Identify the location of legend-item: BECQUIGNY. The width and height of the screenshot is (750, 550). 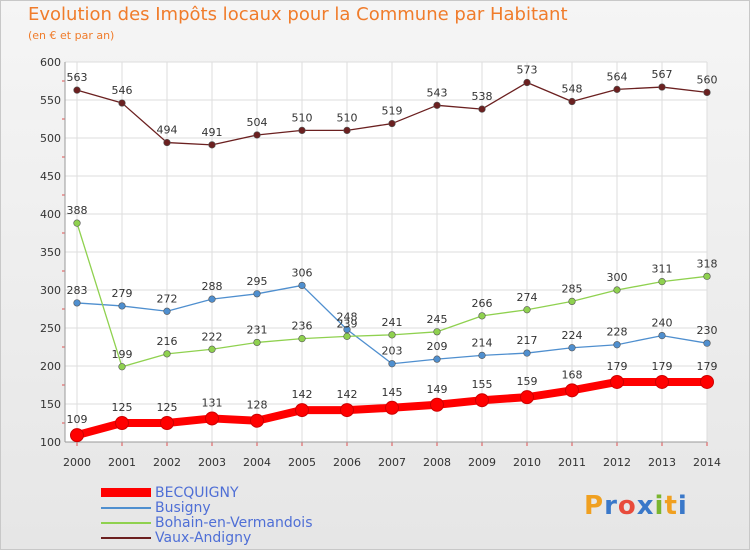
(207, 492).